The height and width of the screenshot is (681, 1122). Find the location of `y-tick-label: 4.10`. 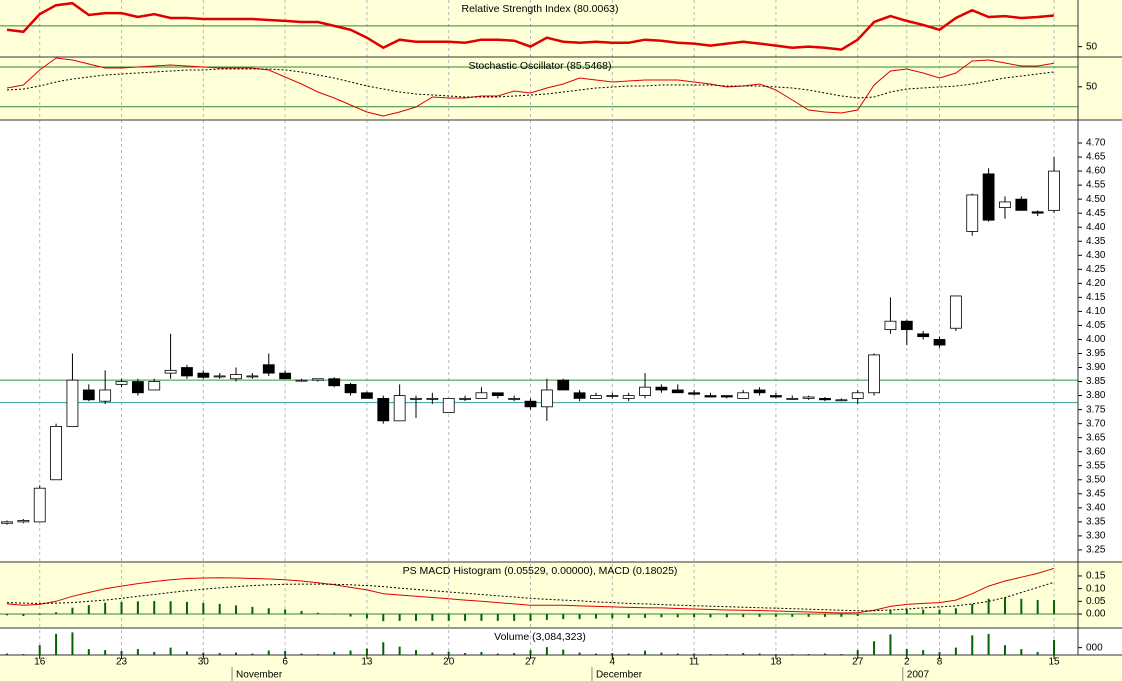

y-tick-label: 4.10 is located at coordinates (1096, 311).